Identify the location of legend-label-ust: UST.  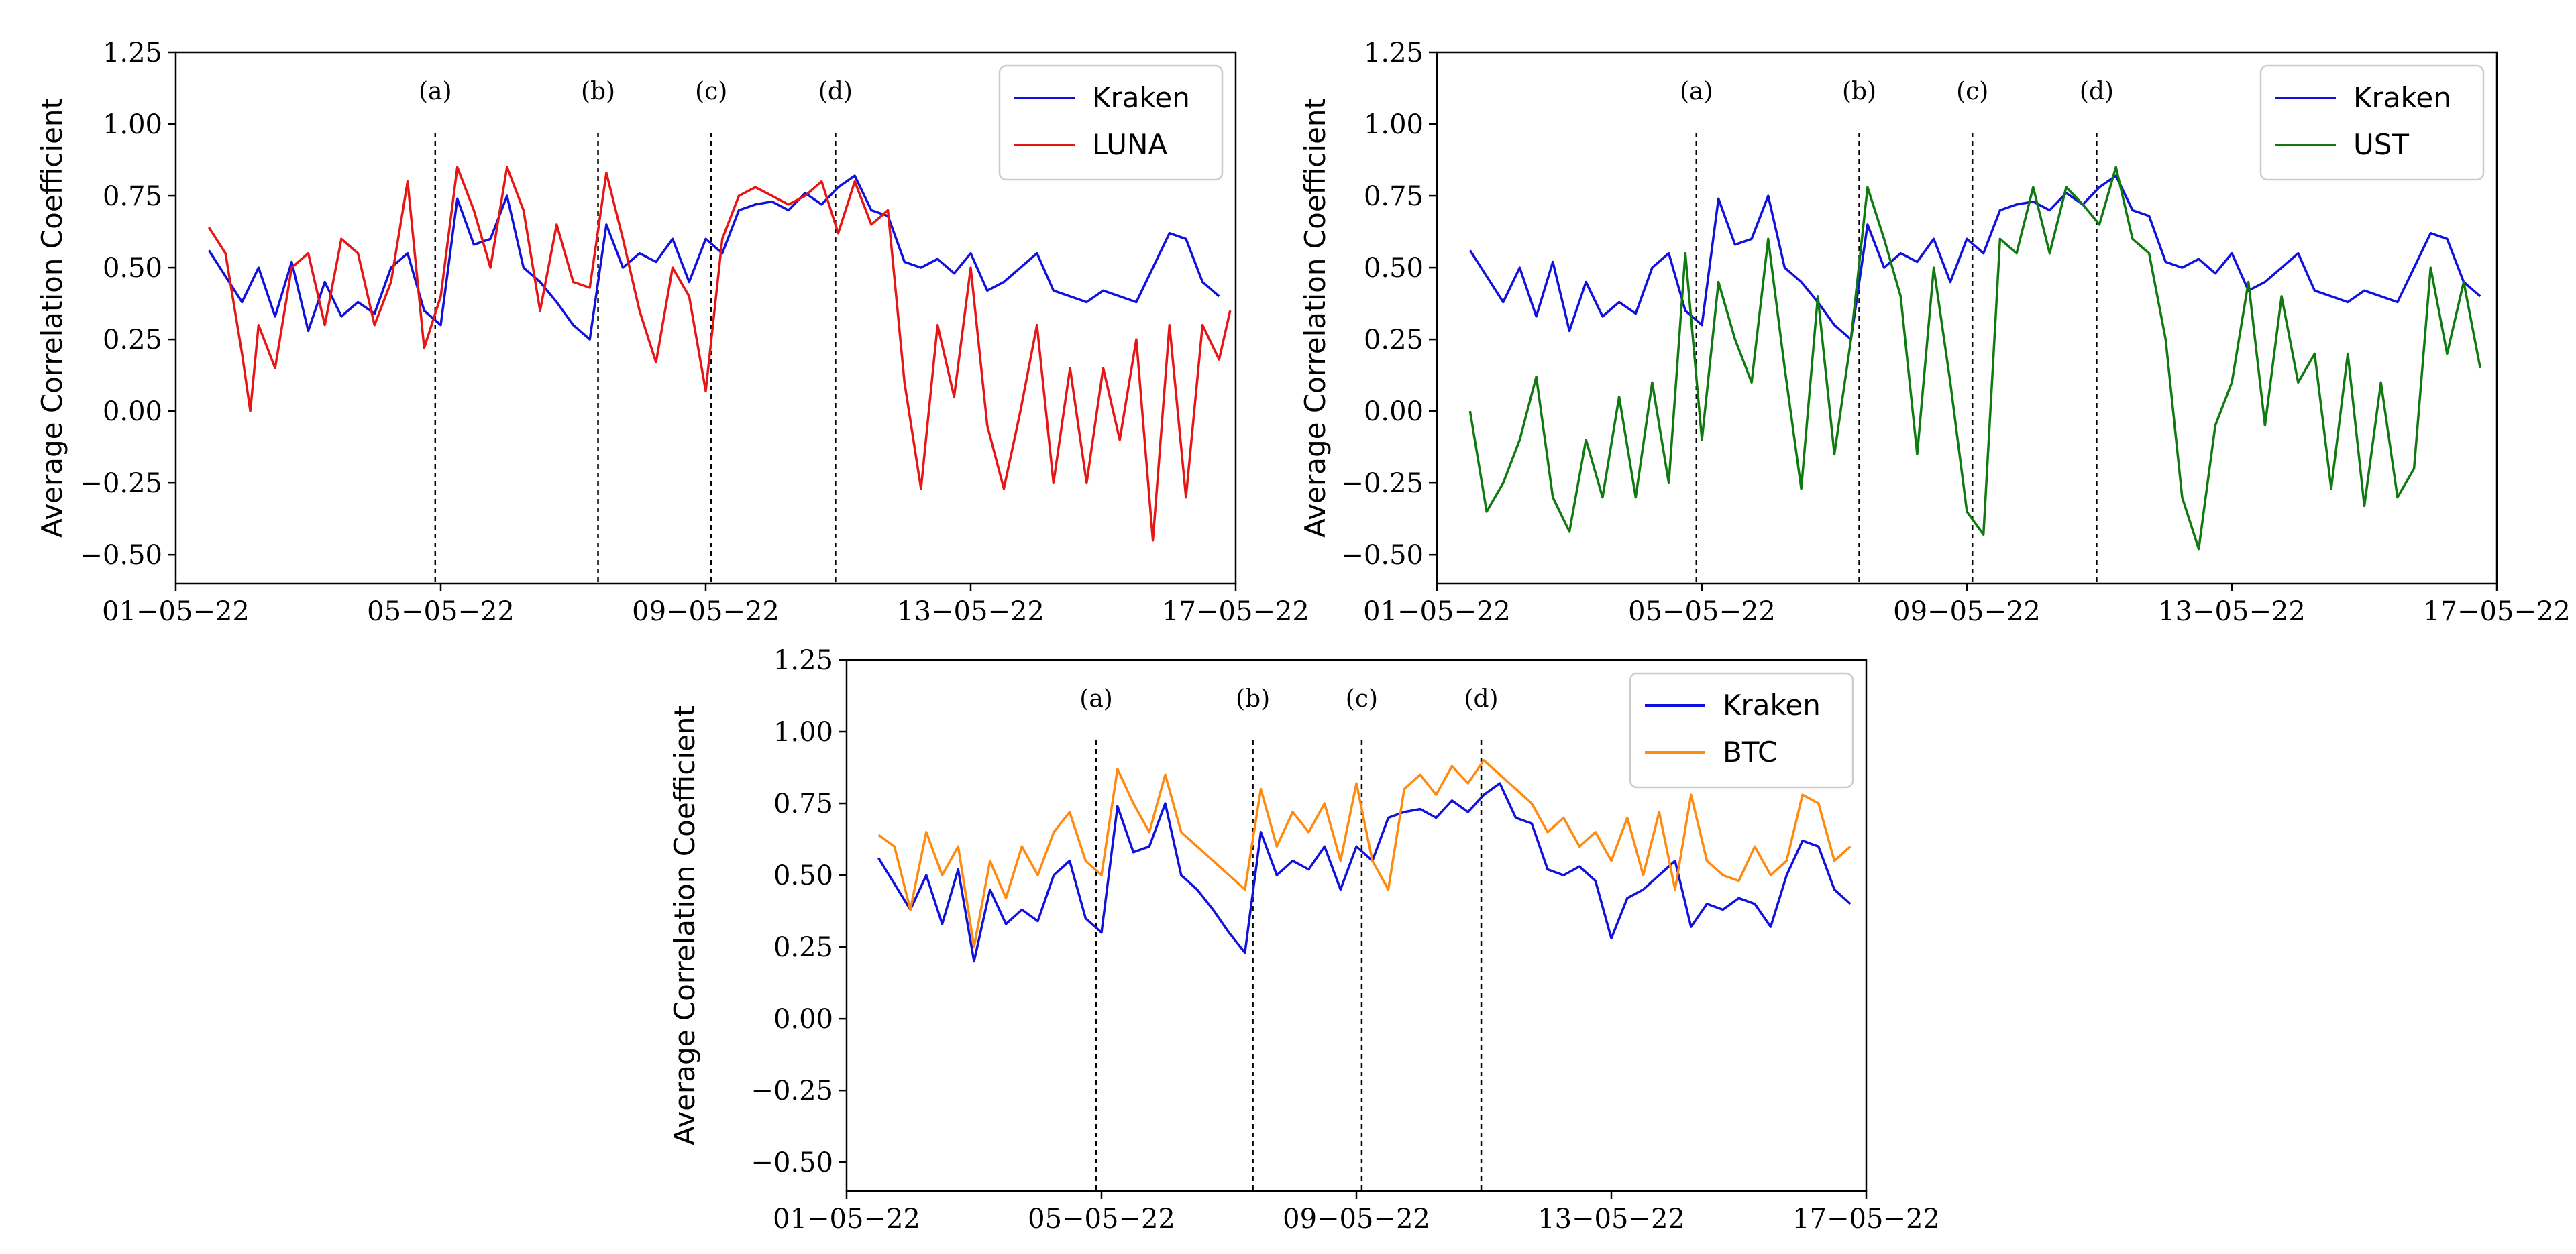
(2381, 144).